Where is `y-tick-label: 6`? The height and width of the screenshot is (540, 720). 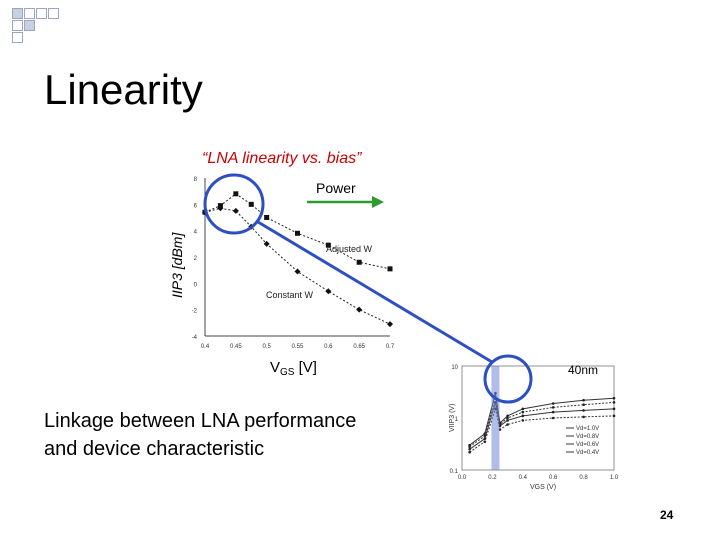
y-tick-label: 6 is located at coordinates (196, 206).